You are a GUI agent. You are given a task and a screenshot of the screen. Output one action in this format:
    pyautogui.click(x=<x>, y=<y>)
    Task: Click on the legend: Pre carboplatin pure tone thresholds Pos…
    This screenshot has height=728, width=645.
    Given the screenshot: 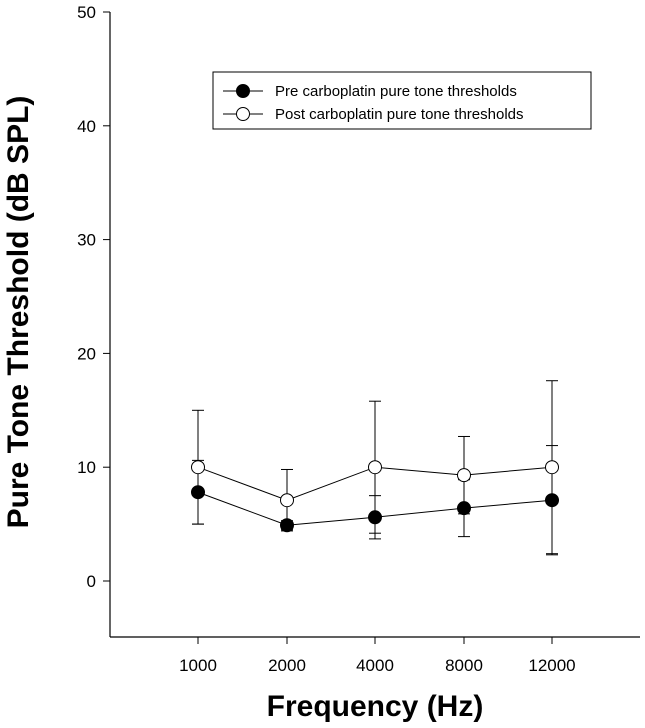 What is the action you would take?
    pyautogui.click(x=402, y=100)
    